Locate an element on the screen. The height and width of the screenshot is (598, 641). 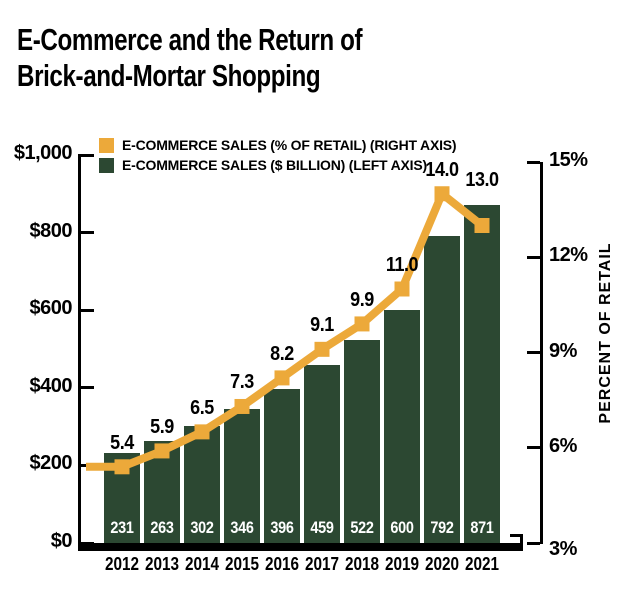
line-point-label: 13.0 is located at coordinates (482, 179).